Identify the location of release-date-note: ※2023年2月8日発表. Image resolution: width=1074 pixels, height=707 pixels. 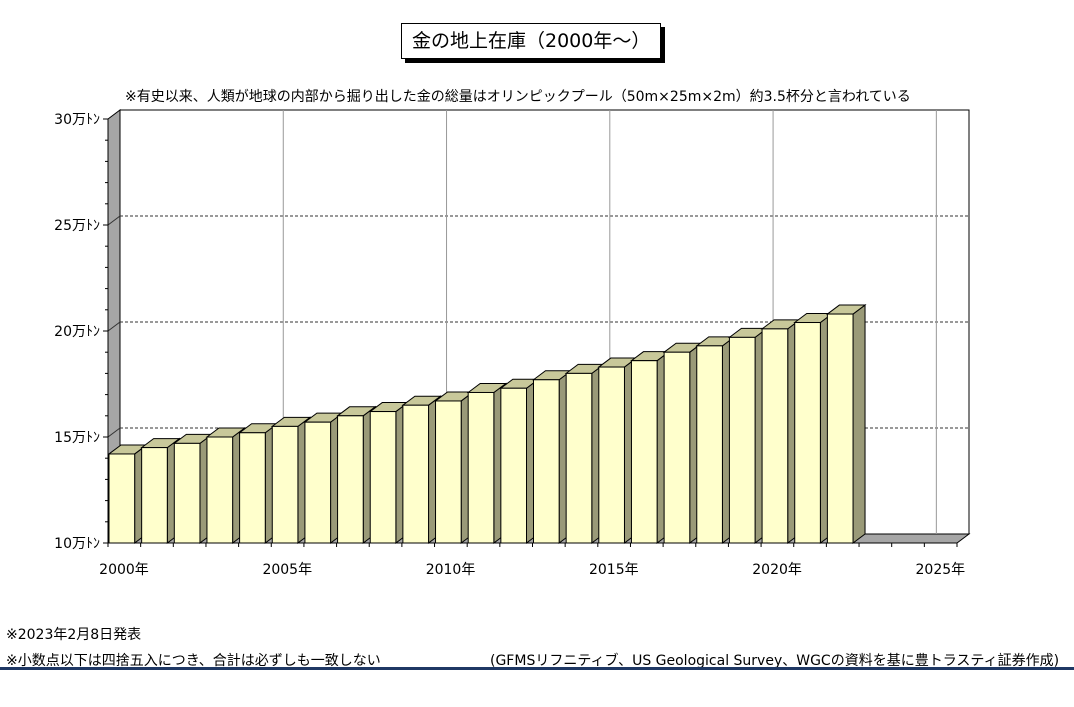
(74, 635).